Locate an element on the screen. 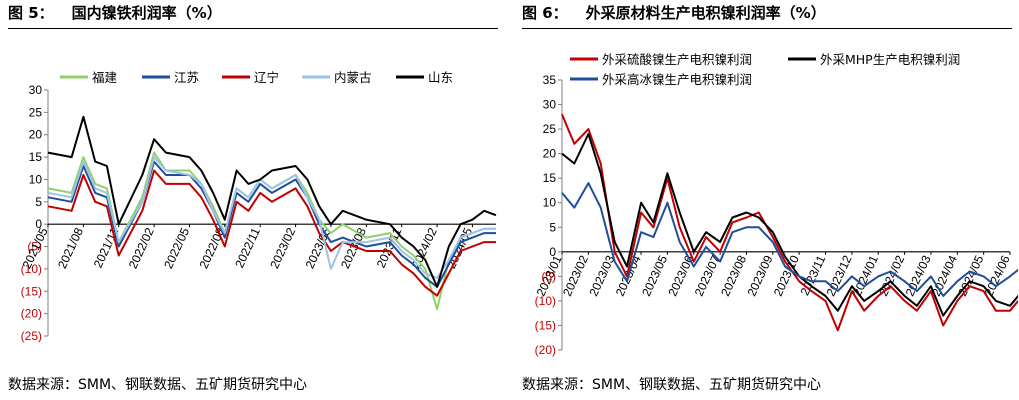 The height and width of the screenshot is (400, 1019). legend-label: 内蒙古 is located at coordinates (353, 77).